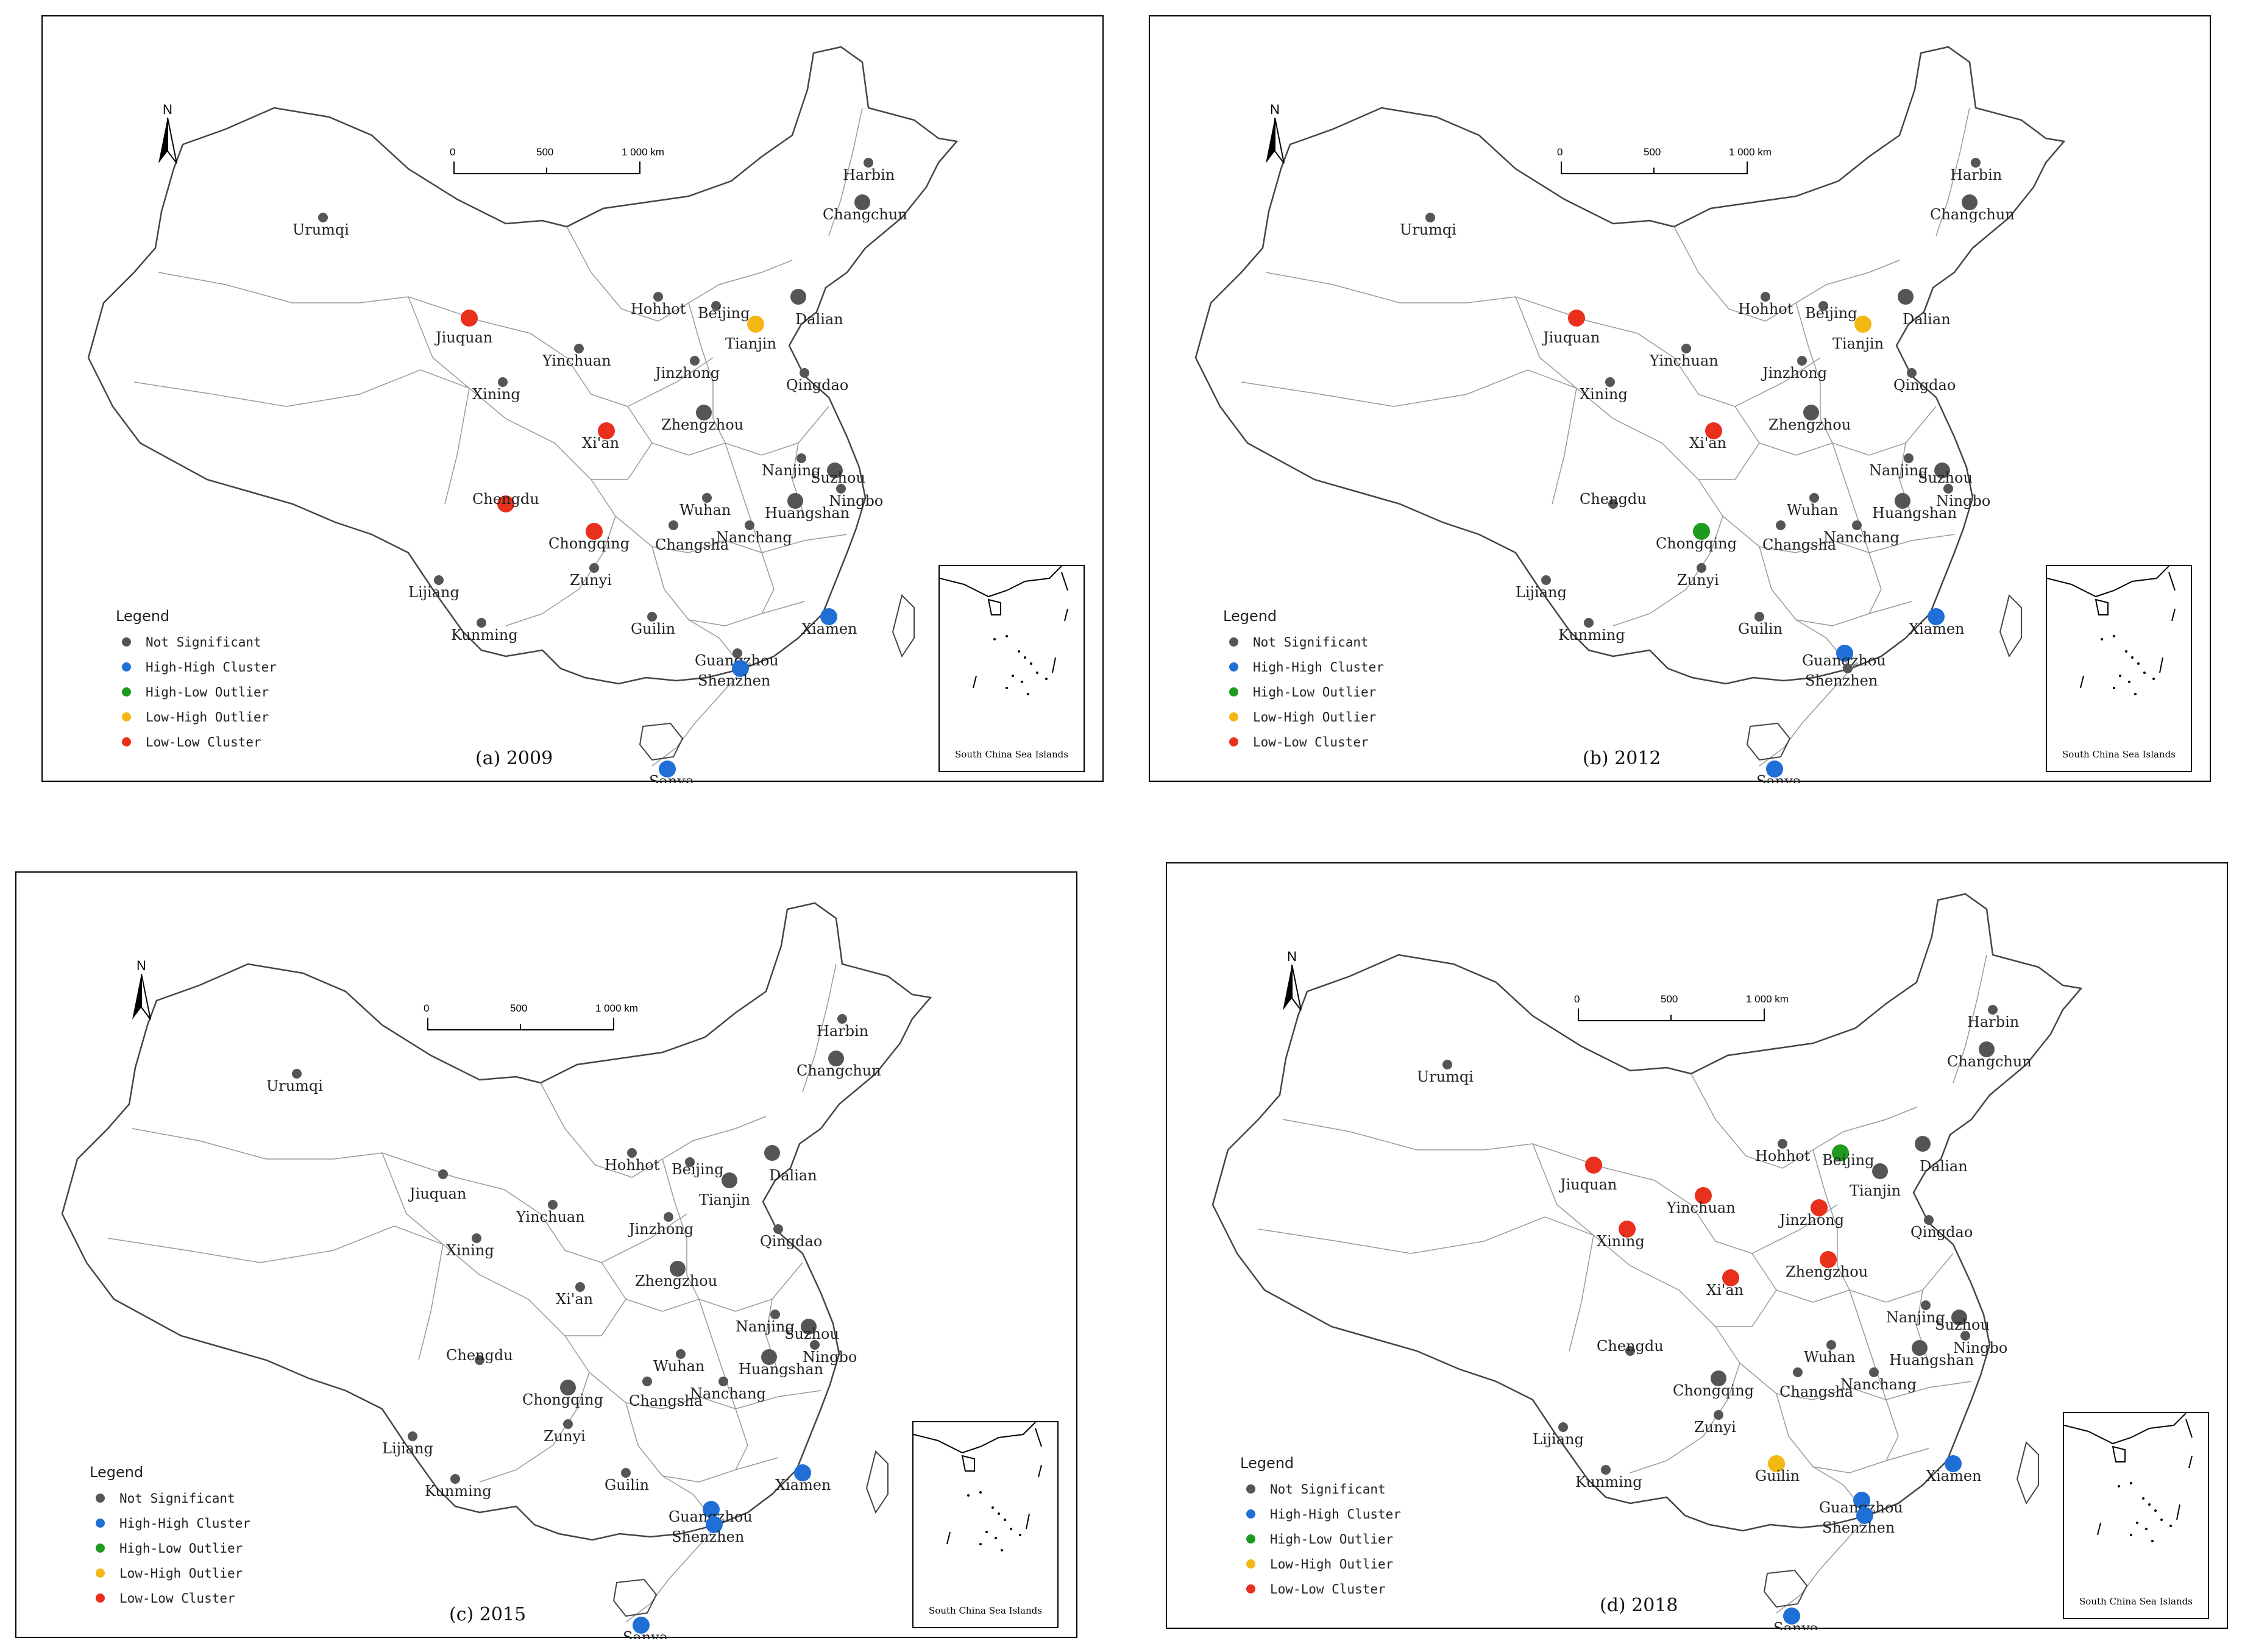 The height and width of the screenshot is (1652, 2242). I want to click on city-label: Sanya, so click(1779, 778).